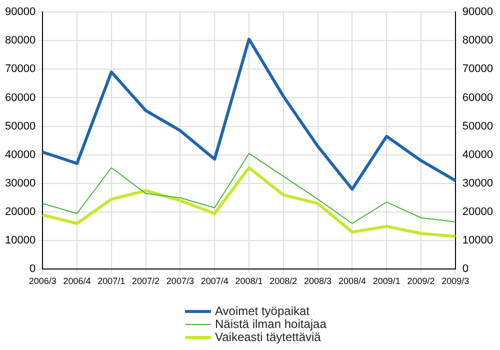  Describe the element at coordinates (20, 126) in the screenshot. I see `y-tick-label: 50000` at that location.